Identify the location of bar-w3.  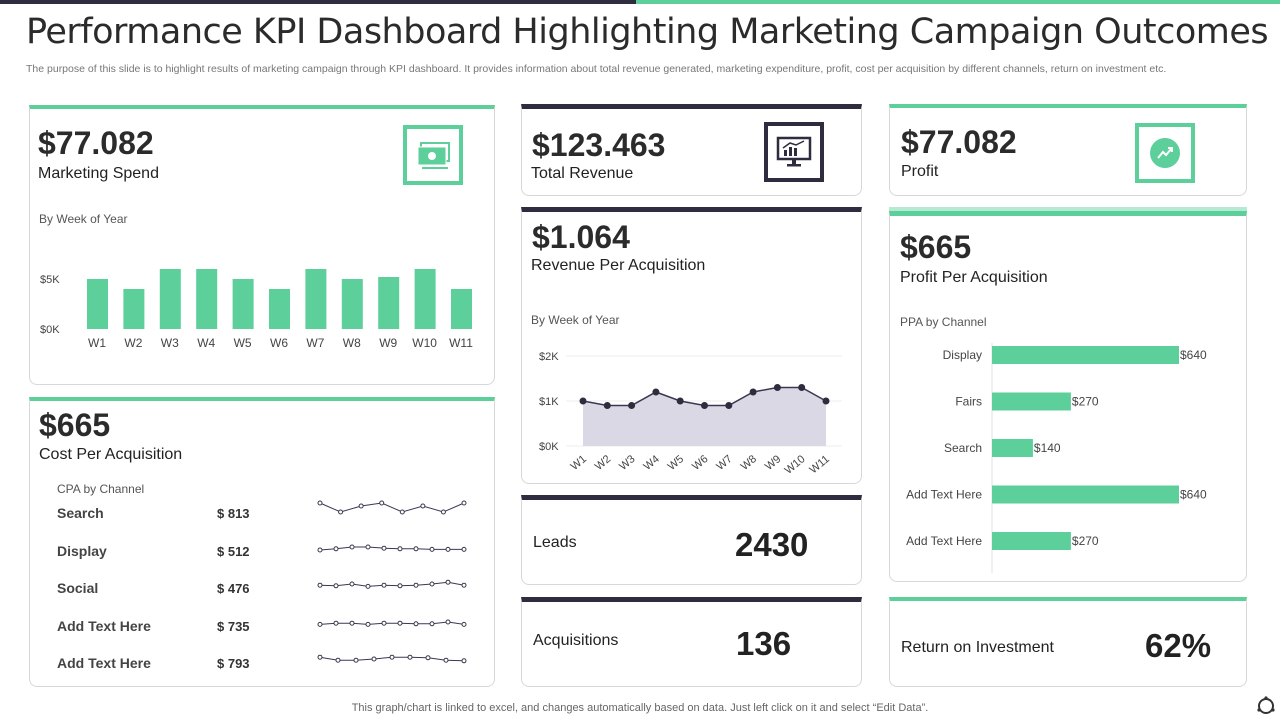
(170, 299).